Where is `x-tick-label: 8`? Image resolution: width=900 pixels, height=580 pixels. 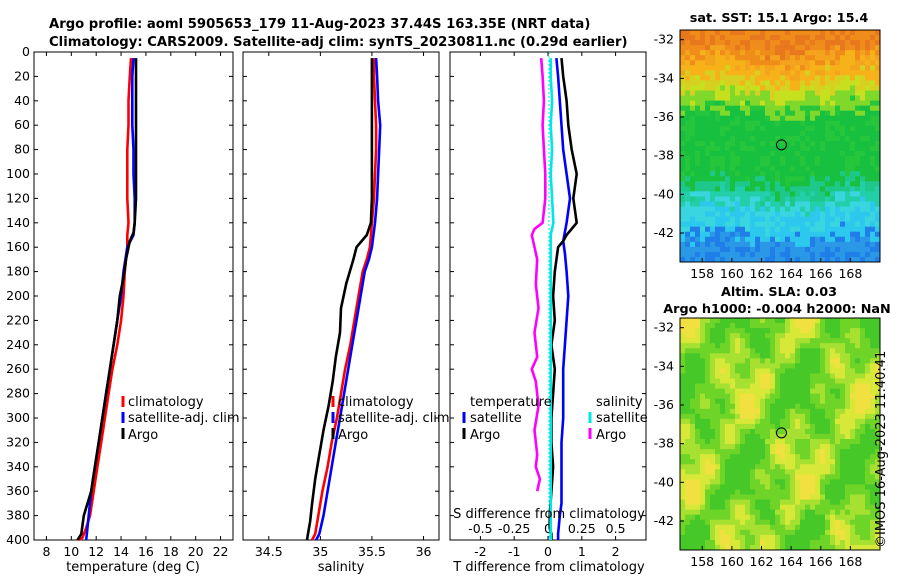 x-tick-label: 8 is located at coordinates (46, 551).